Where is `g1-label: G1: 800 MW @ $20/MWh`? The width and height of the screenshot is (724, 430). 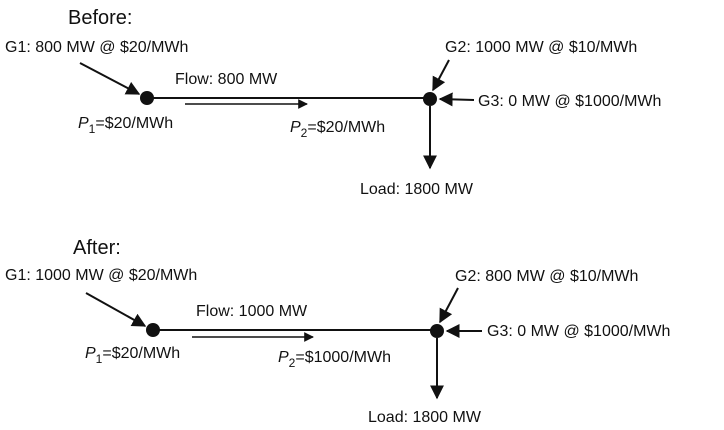 g1-label: G1: 800 MW @ $20/MWh is located at coordinates (96, 47).